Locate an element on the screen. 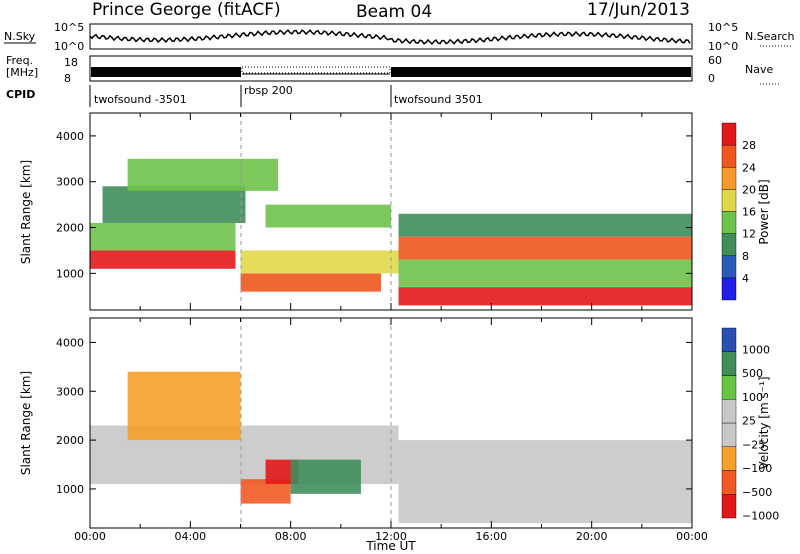  power-colorbar-tick: 12 is located at coordinates (749, 234).